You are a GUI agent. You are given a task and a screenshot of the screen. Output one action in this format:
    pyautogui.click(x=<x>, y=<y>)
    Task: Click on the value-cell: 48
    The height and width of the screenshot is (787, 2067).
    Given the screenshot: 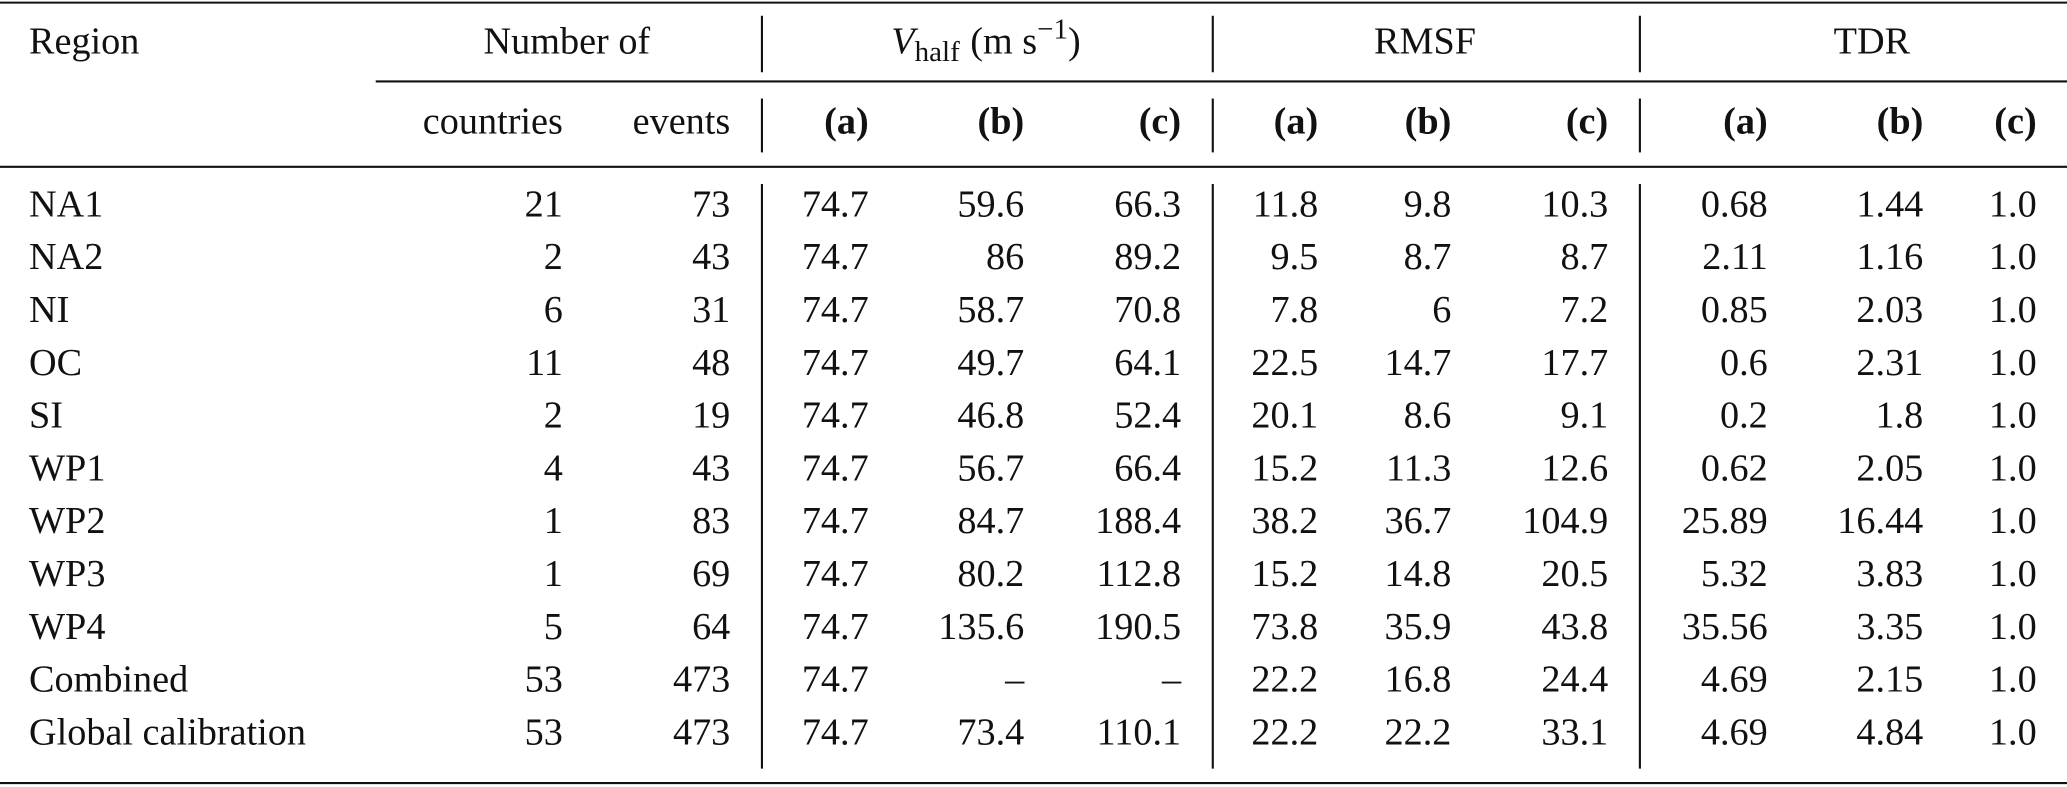 What is the action you would take?
    pyautogui.click(x=711, y=363)
    